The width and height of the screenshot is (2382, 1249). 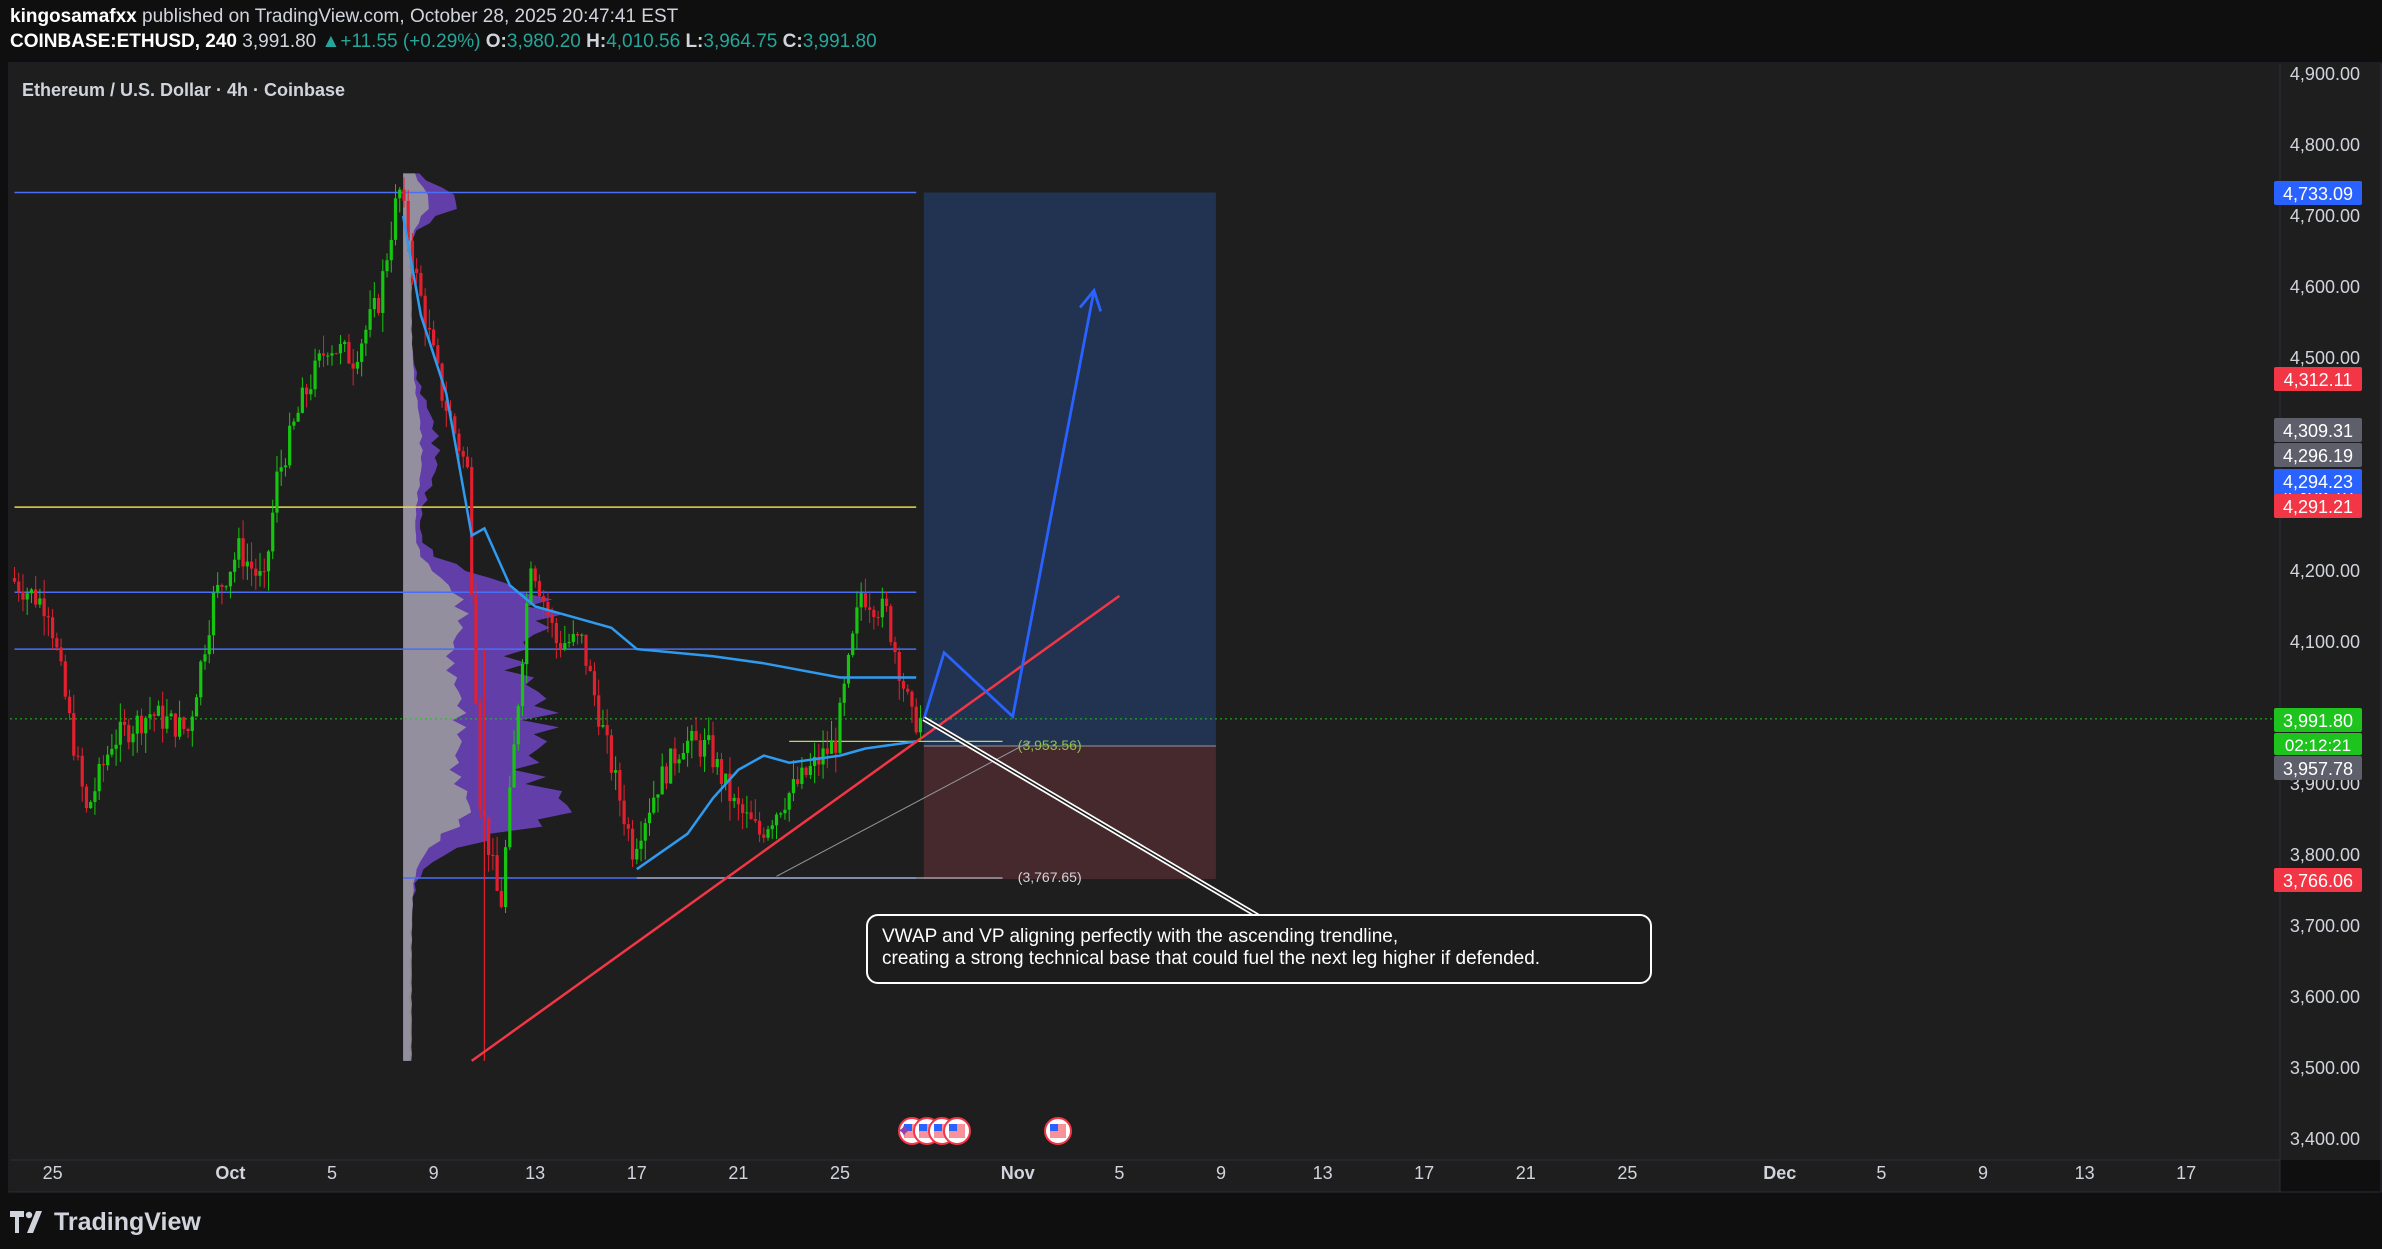 I want to click on price-label: 3,957.78, so click(x=2318, y=769).